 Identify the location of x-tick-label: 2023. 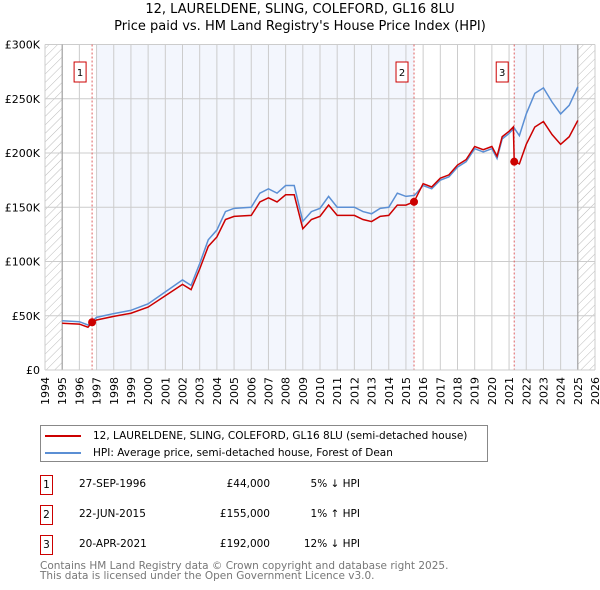
(543, 391).